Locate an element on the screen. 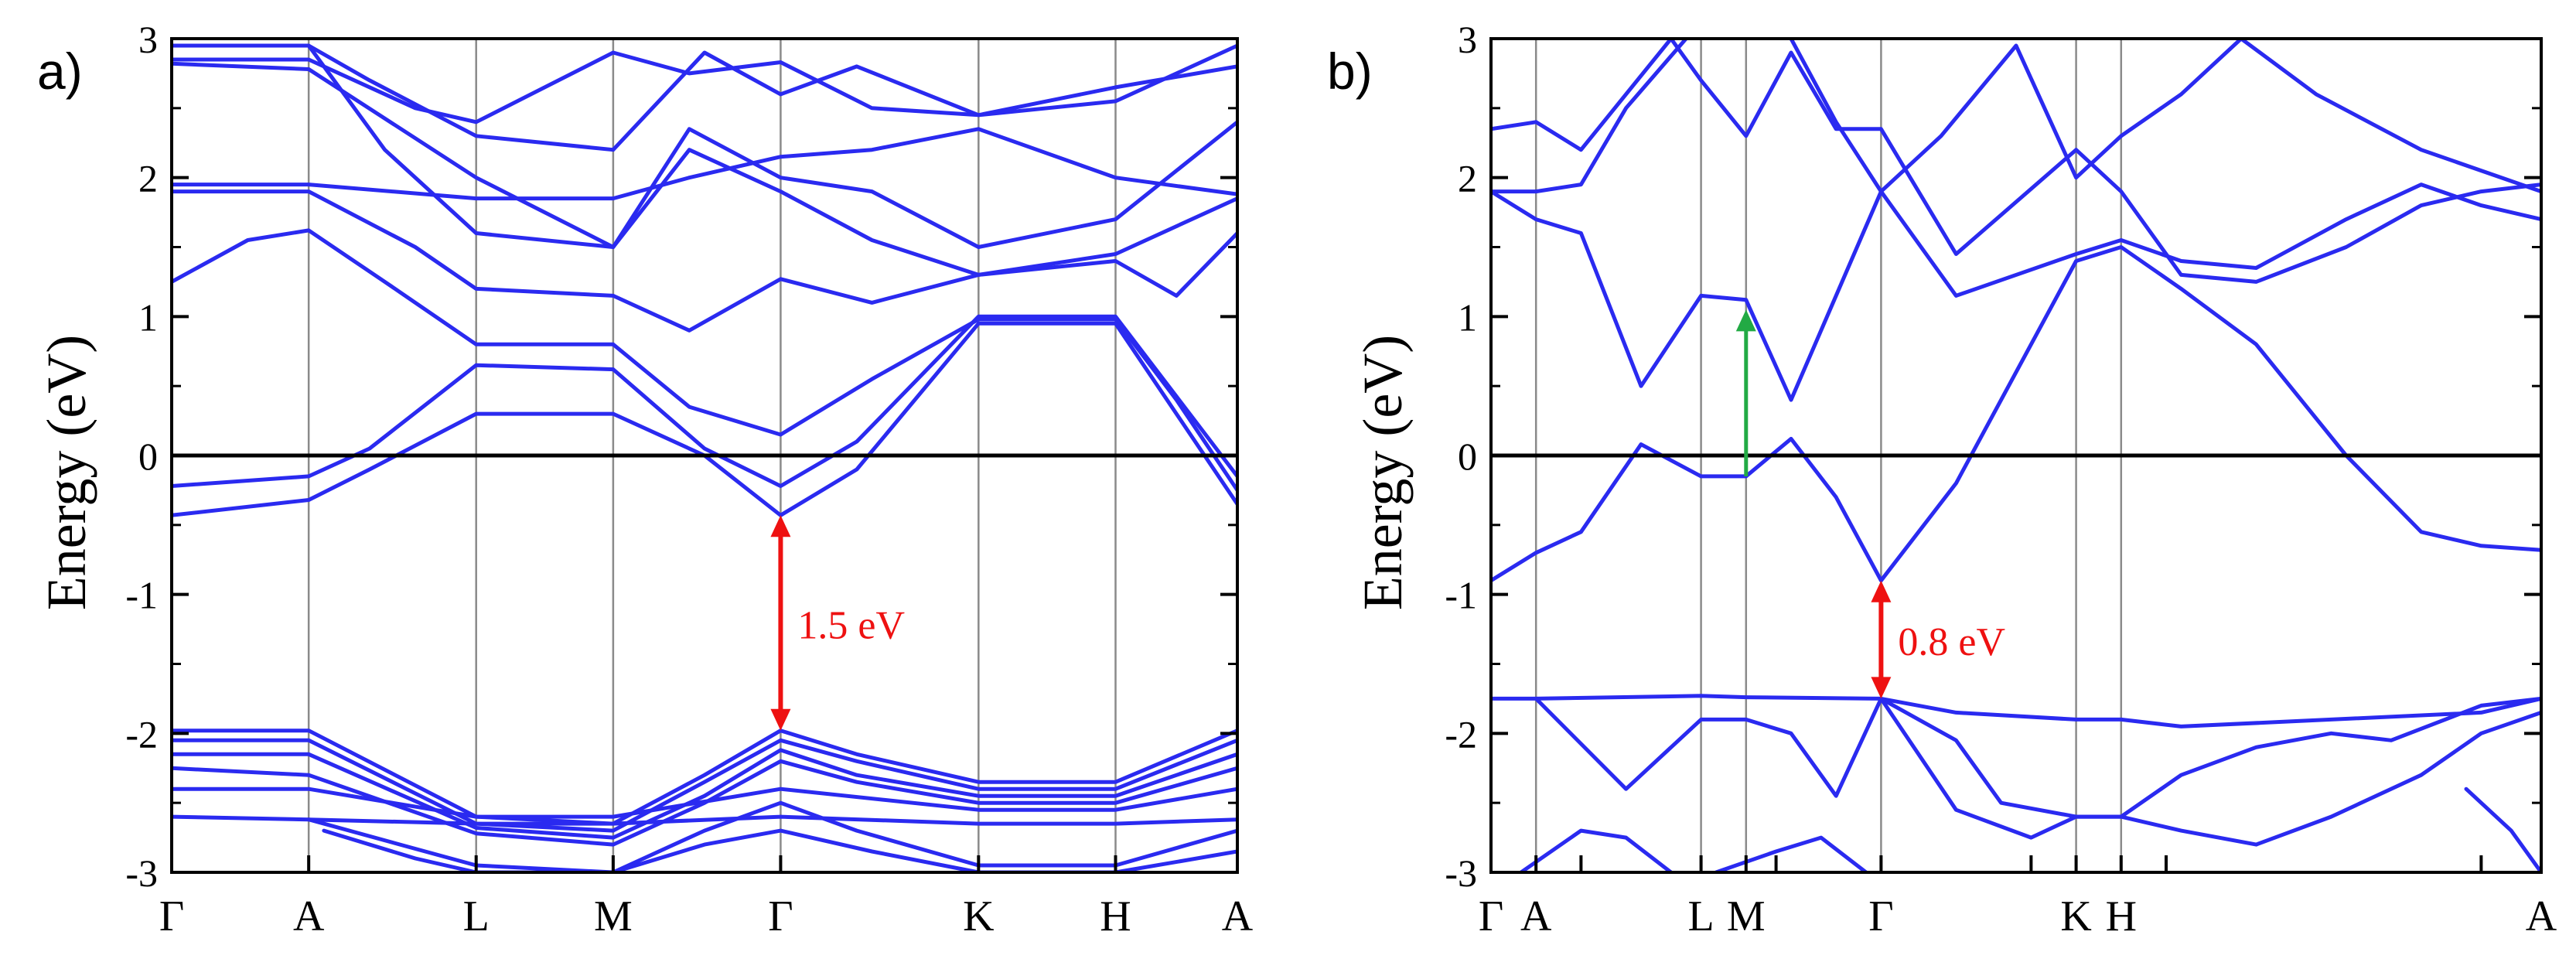 The height and width of the screenshot is (969, 2576). panel-label: b) is located at coordinates (1350, 71).